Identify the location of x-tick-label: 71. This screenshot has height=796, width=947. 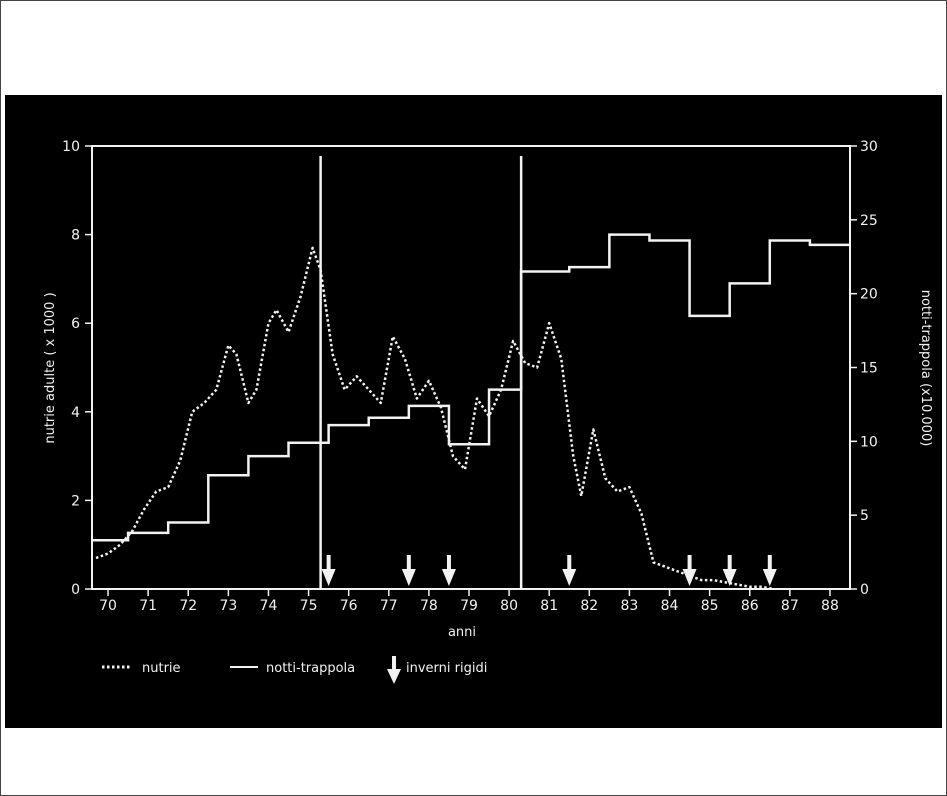
(148, 606).